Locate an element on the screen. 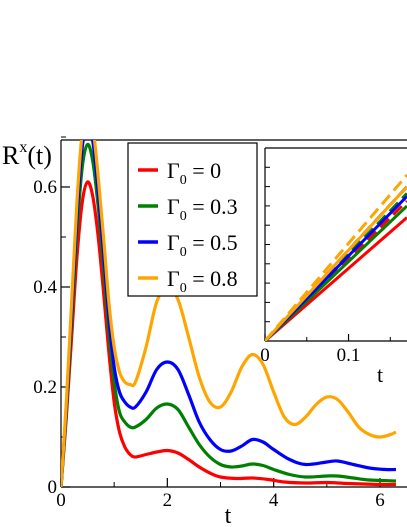 This screenshot has width=407, height=527. inset-series is located at coordinates (336, 257).